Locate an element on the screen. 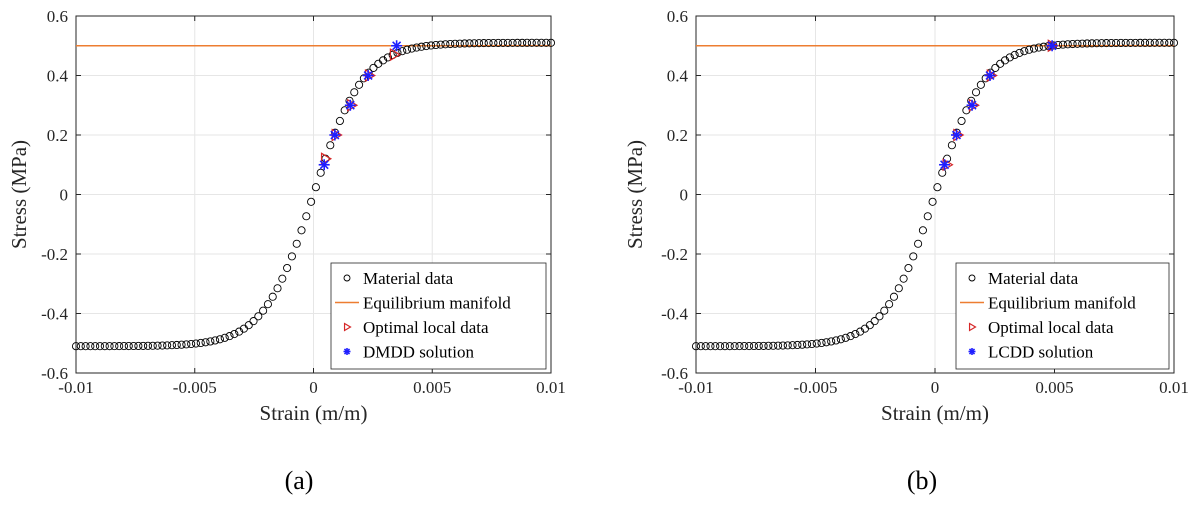 This screenshot has width=1197, height=506. legend-label: Material data is located at coordinates (1033, 278).